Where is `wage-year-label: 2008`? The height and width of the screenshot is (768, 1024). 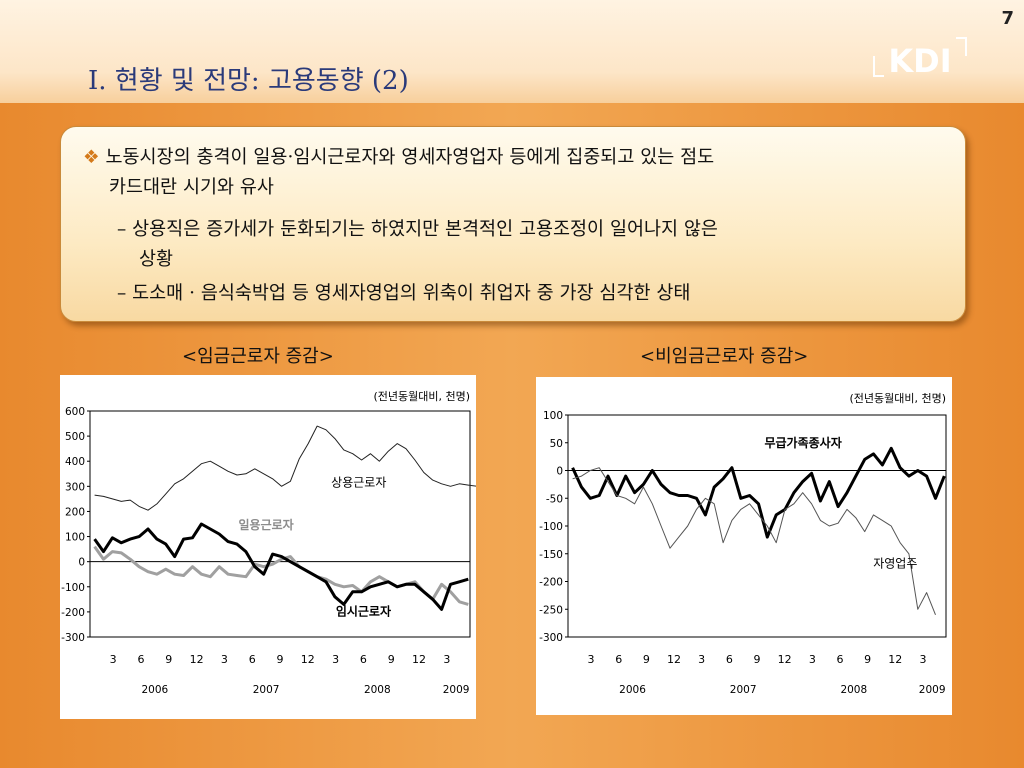 wage-year-label: 2008 is located at coordinates (377, 690).